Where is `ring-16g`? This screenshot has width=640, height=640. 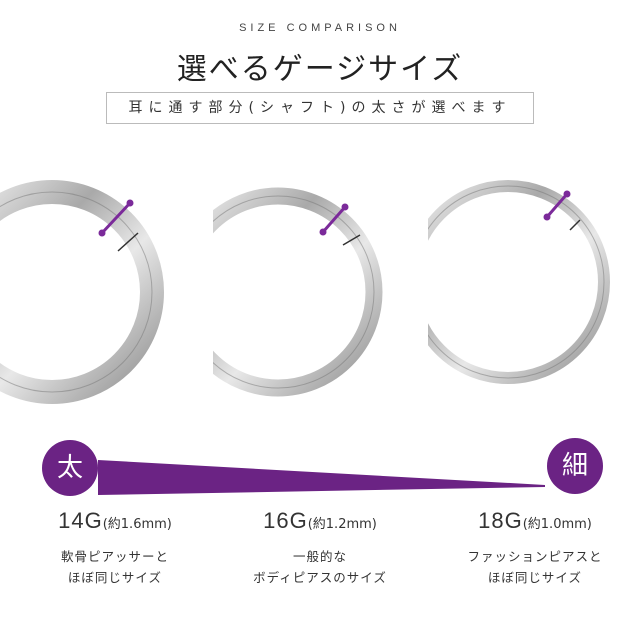
ring-16g is located at coordinates (298, 292).